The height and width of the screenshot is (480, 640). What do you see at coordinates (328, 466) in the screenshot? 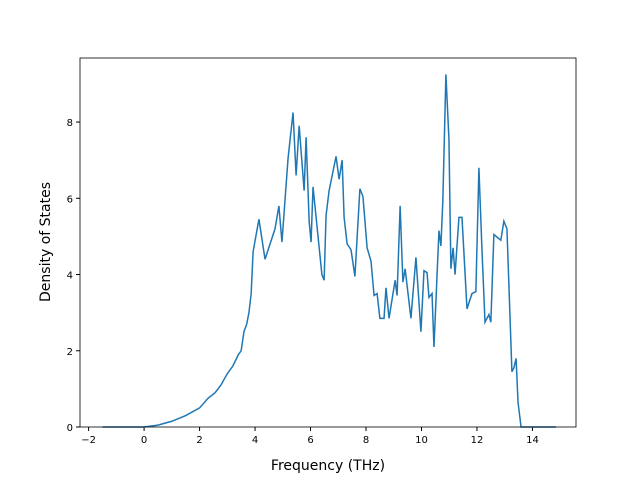
I see `x-axis-label: Frequency (THz)` at bounding box center [328, 466].